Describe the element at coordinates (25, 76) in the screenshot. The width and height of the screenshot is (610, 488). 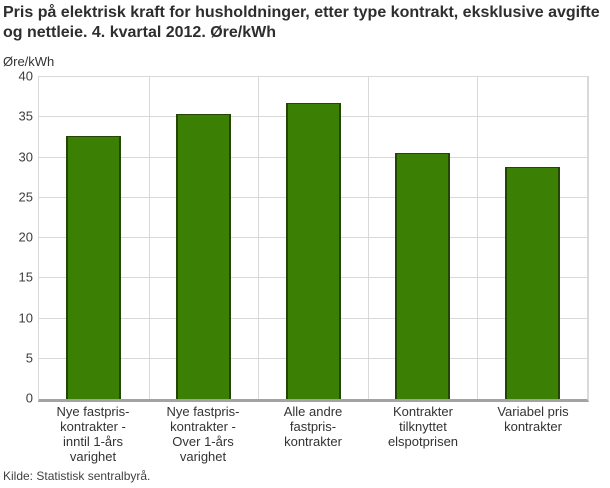
I see `y-tick-label-40: 40` at that location.